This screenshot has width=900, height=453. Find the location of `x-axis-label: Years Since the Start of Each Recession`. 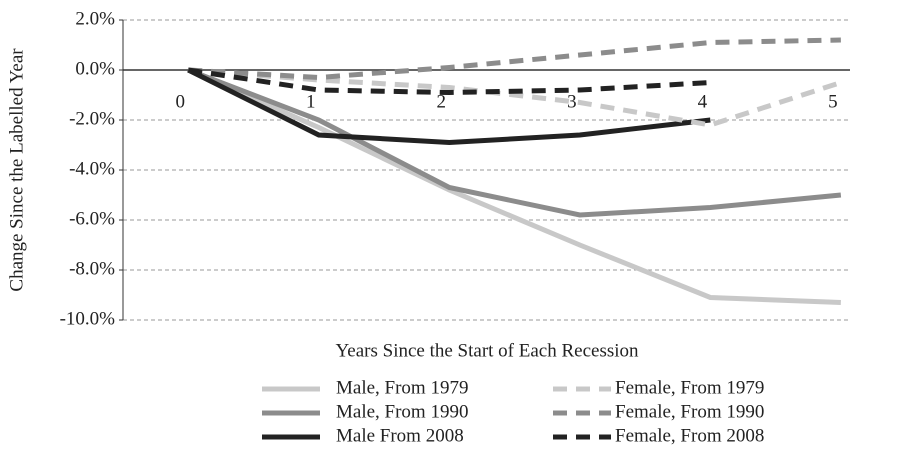

x-axis-label: Years Since the Start of Each Recession is located at coordinates (487, 350).